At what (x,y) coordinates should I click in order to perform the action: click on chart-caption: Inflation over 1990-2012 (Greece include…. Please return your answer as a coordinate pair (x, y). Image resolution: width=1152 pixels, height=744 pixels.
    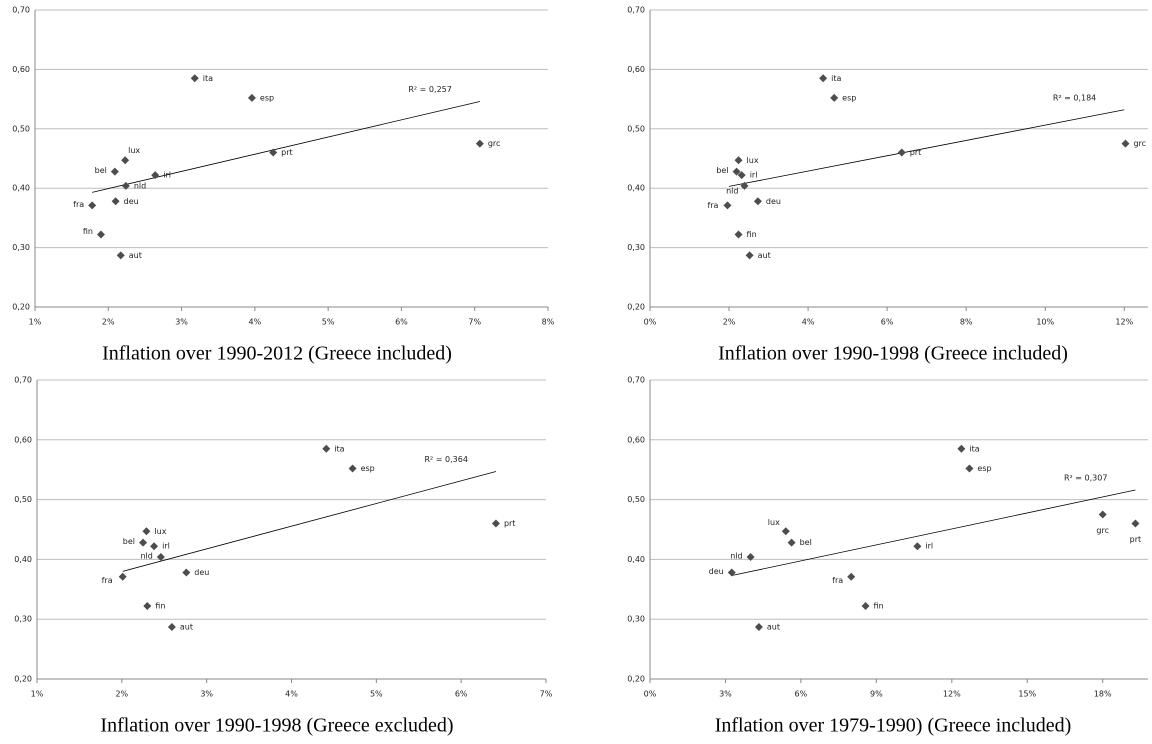
    Looking at the image, I should click on (277, 354).